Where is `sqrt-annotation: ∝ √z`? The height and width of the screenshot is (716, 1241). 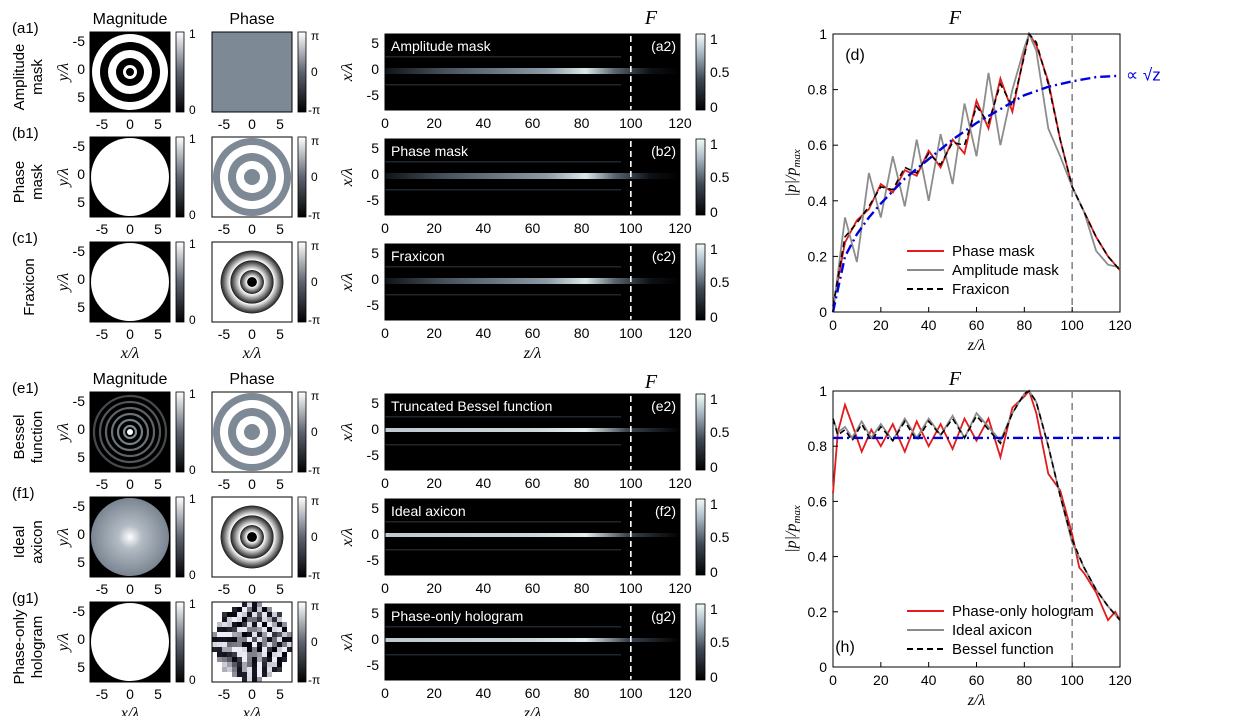 sqrt-annotation: ∝ √z is located at coordinates (1143, 75).